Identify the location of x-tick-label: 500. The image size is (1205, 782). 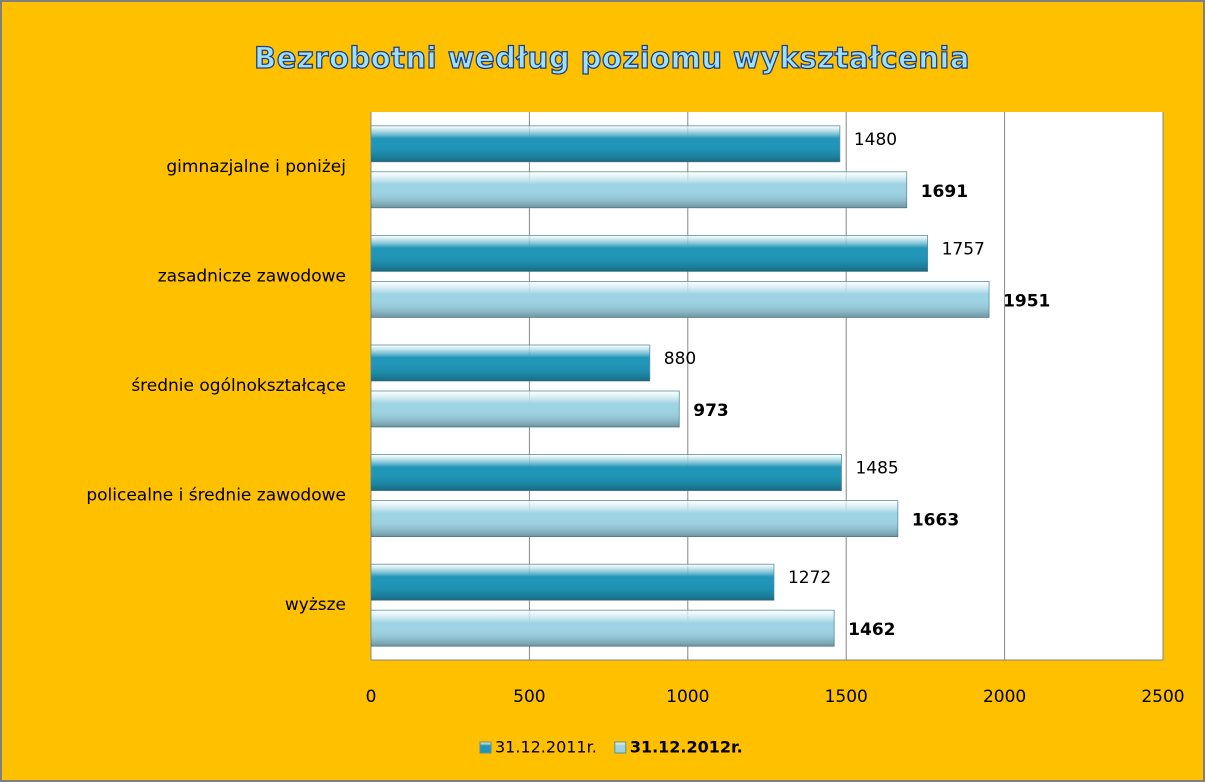
(529, 697).